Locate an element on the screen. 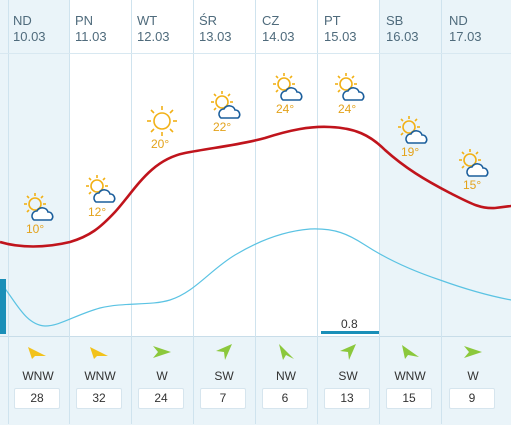  day-header-3: ŚR 13.03 is located at coordinates (230, 29).